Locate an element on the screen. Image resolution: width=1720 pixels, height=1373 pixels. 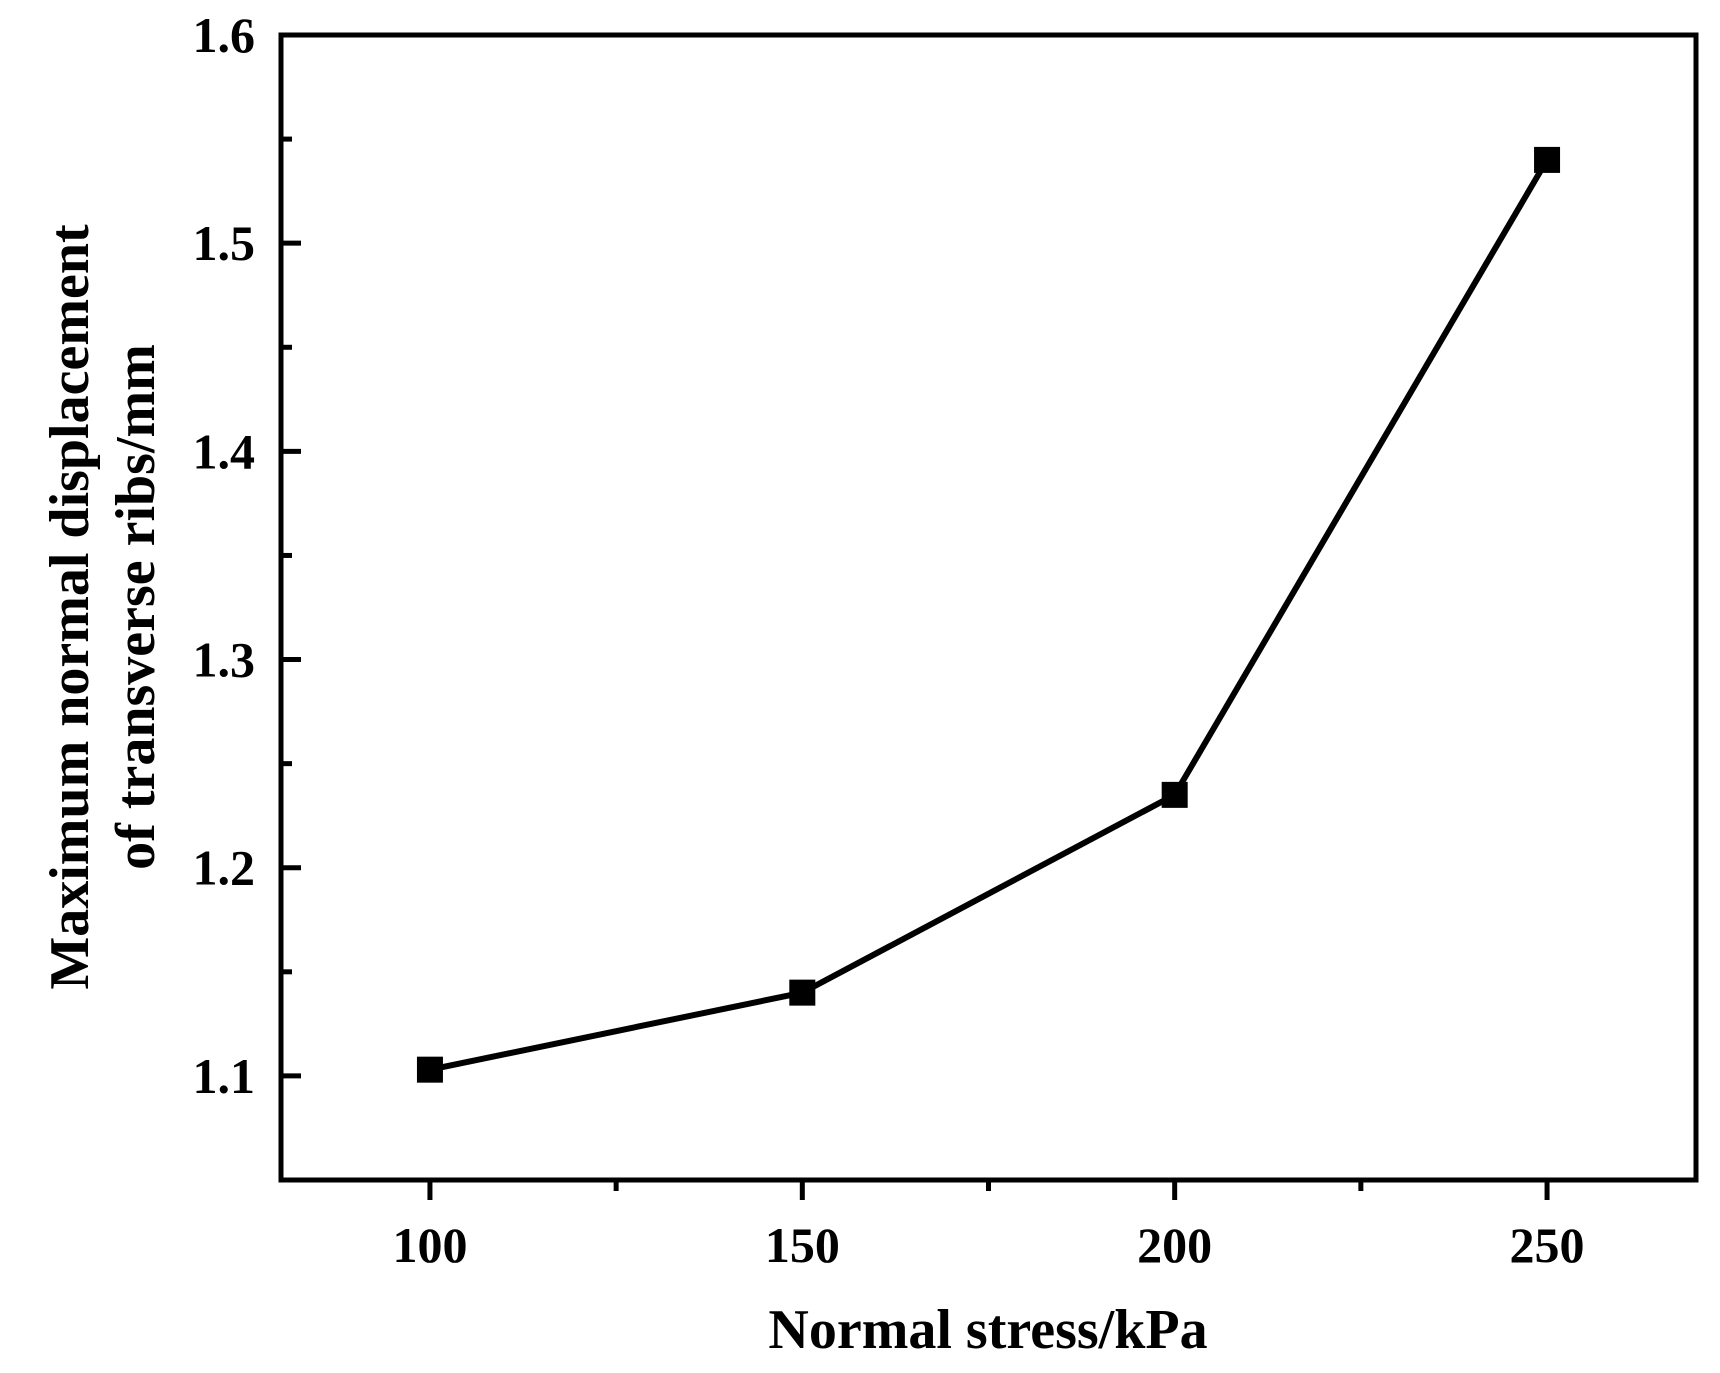
y-tick-label: 1.2 is located at coordinates (224, 868).